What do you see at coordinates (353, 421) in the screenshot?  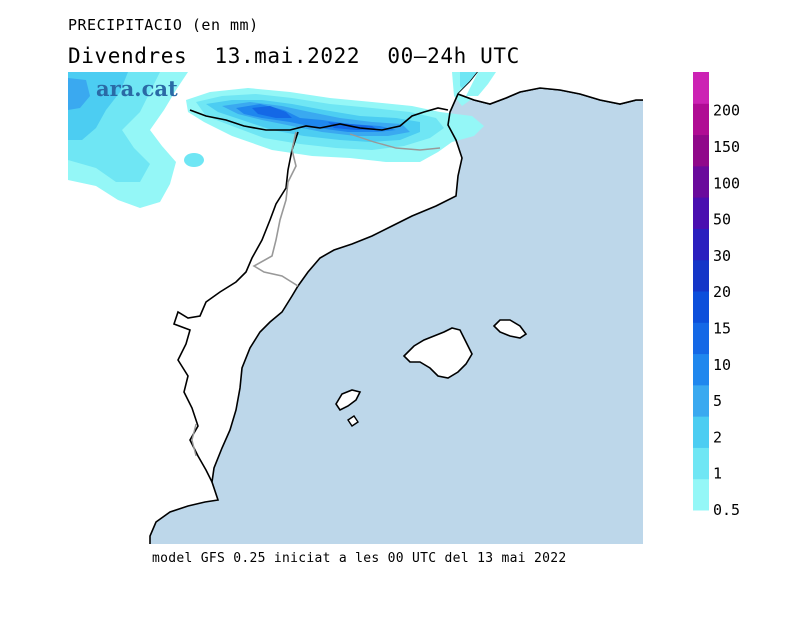 I see `formentera-island` at bounding box center [353, 421].